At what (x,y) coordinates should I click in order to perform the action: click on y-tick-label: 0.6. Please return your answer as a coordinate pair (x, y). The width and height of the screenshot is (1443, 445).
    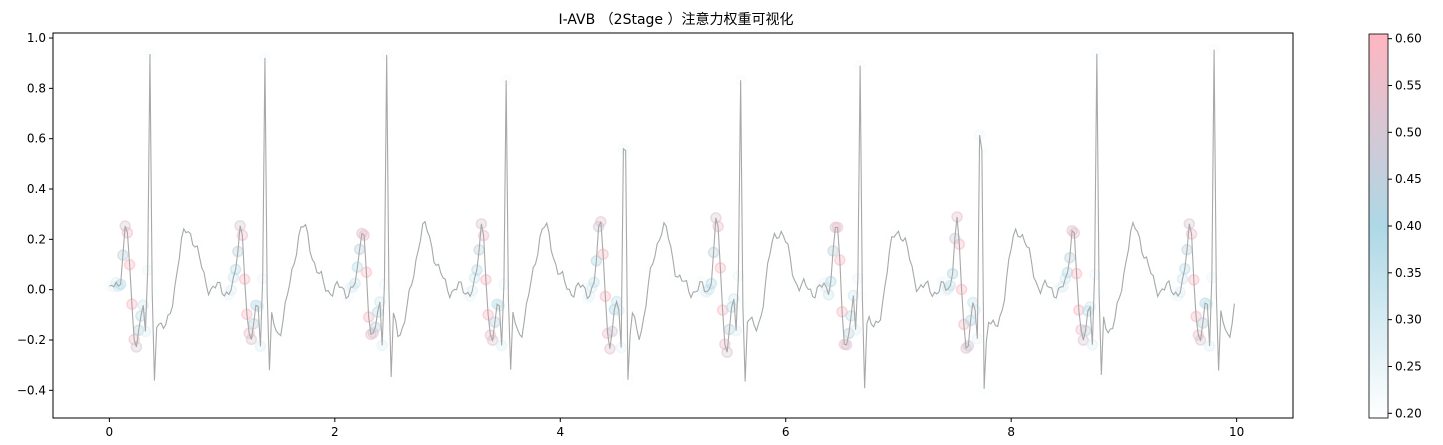
    Looking at the image, I should click on (36, 139).